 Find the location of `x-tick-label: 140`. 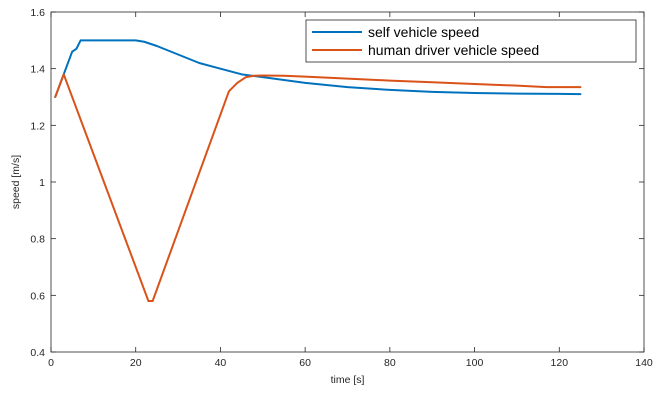

x-tick-label: 140 is located at coordinates (644, 363).